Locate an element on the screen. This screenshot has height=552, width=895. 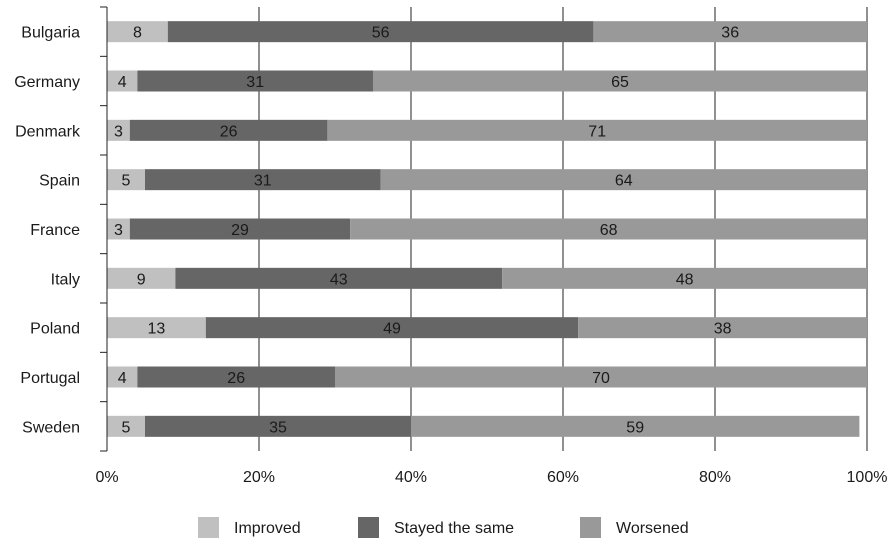
x-tick-label: 0% is located at coordinates (106, 477).